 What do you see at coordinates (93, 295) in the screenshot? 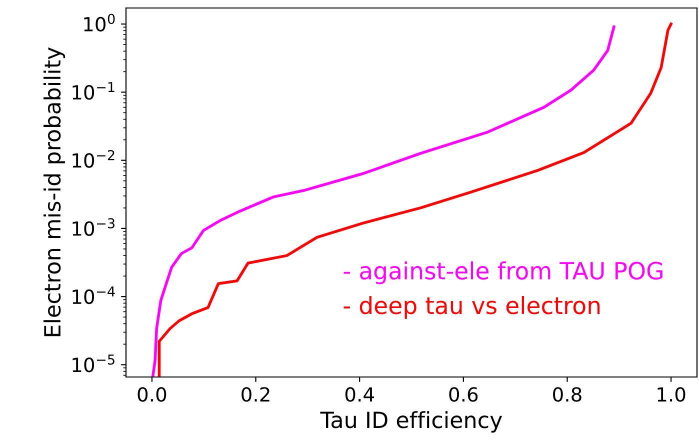
I see `y-tick-label: 10$^{−4}$` at bounding box center [93, 295].